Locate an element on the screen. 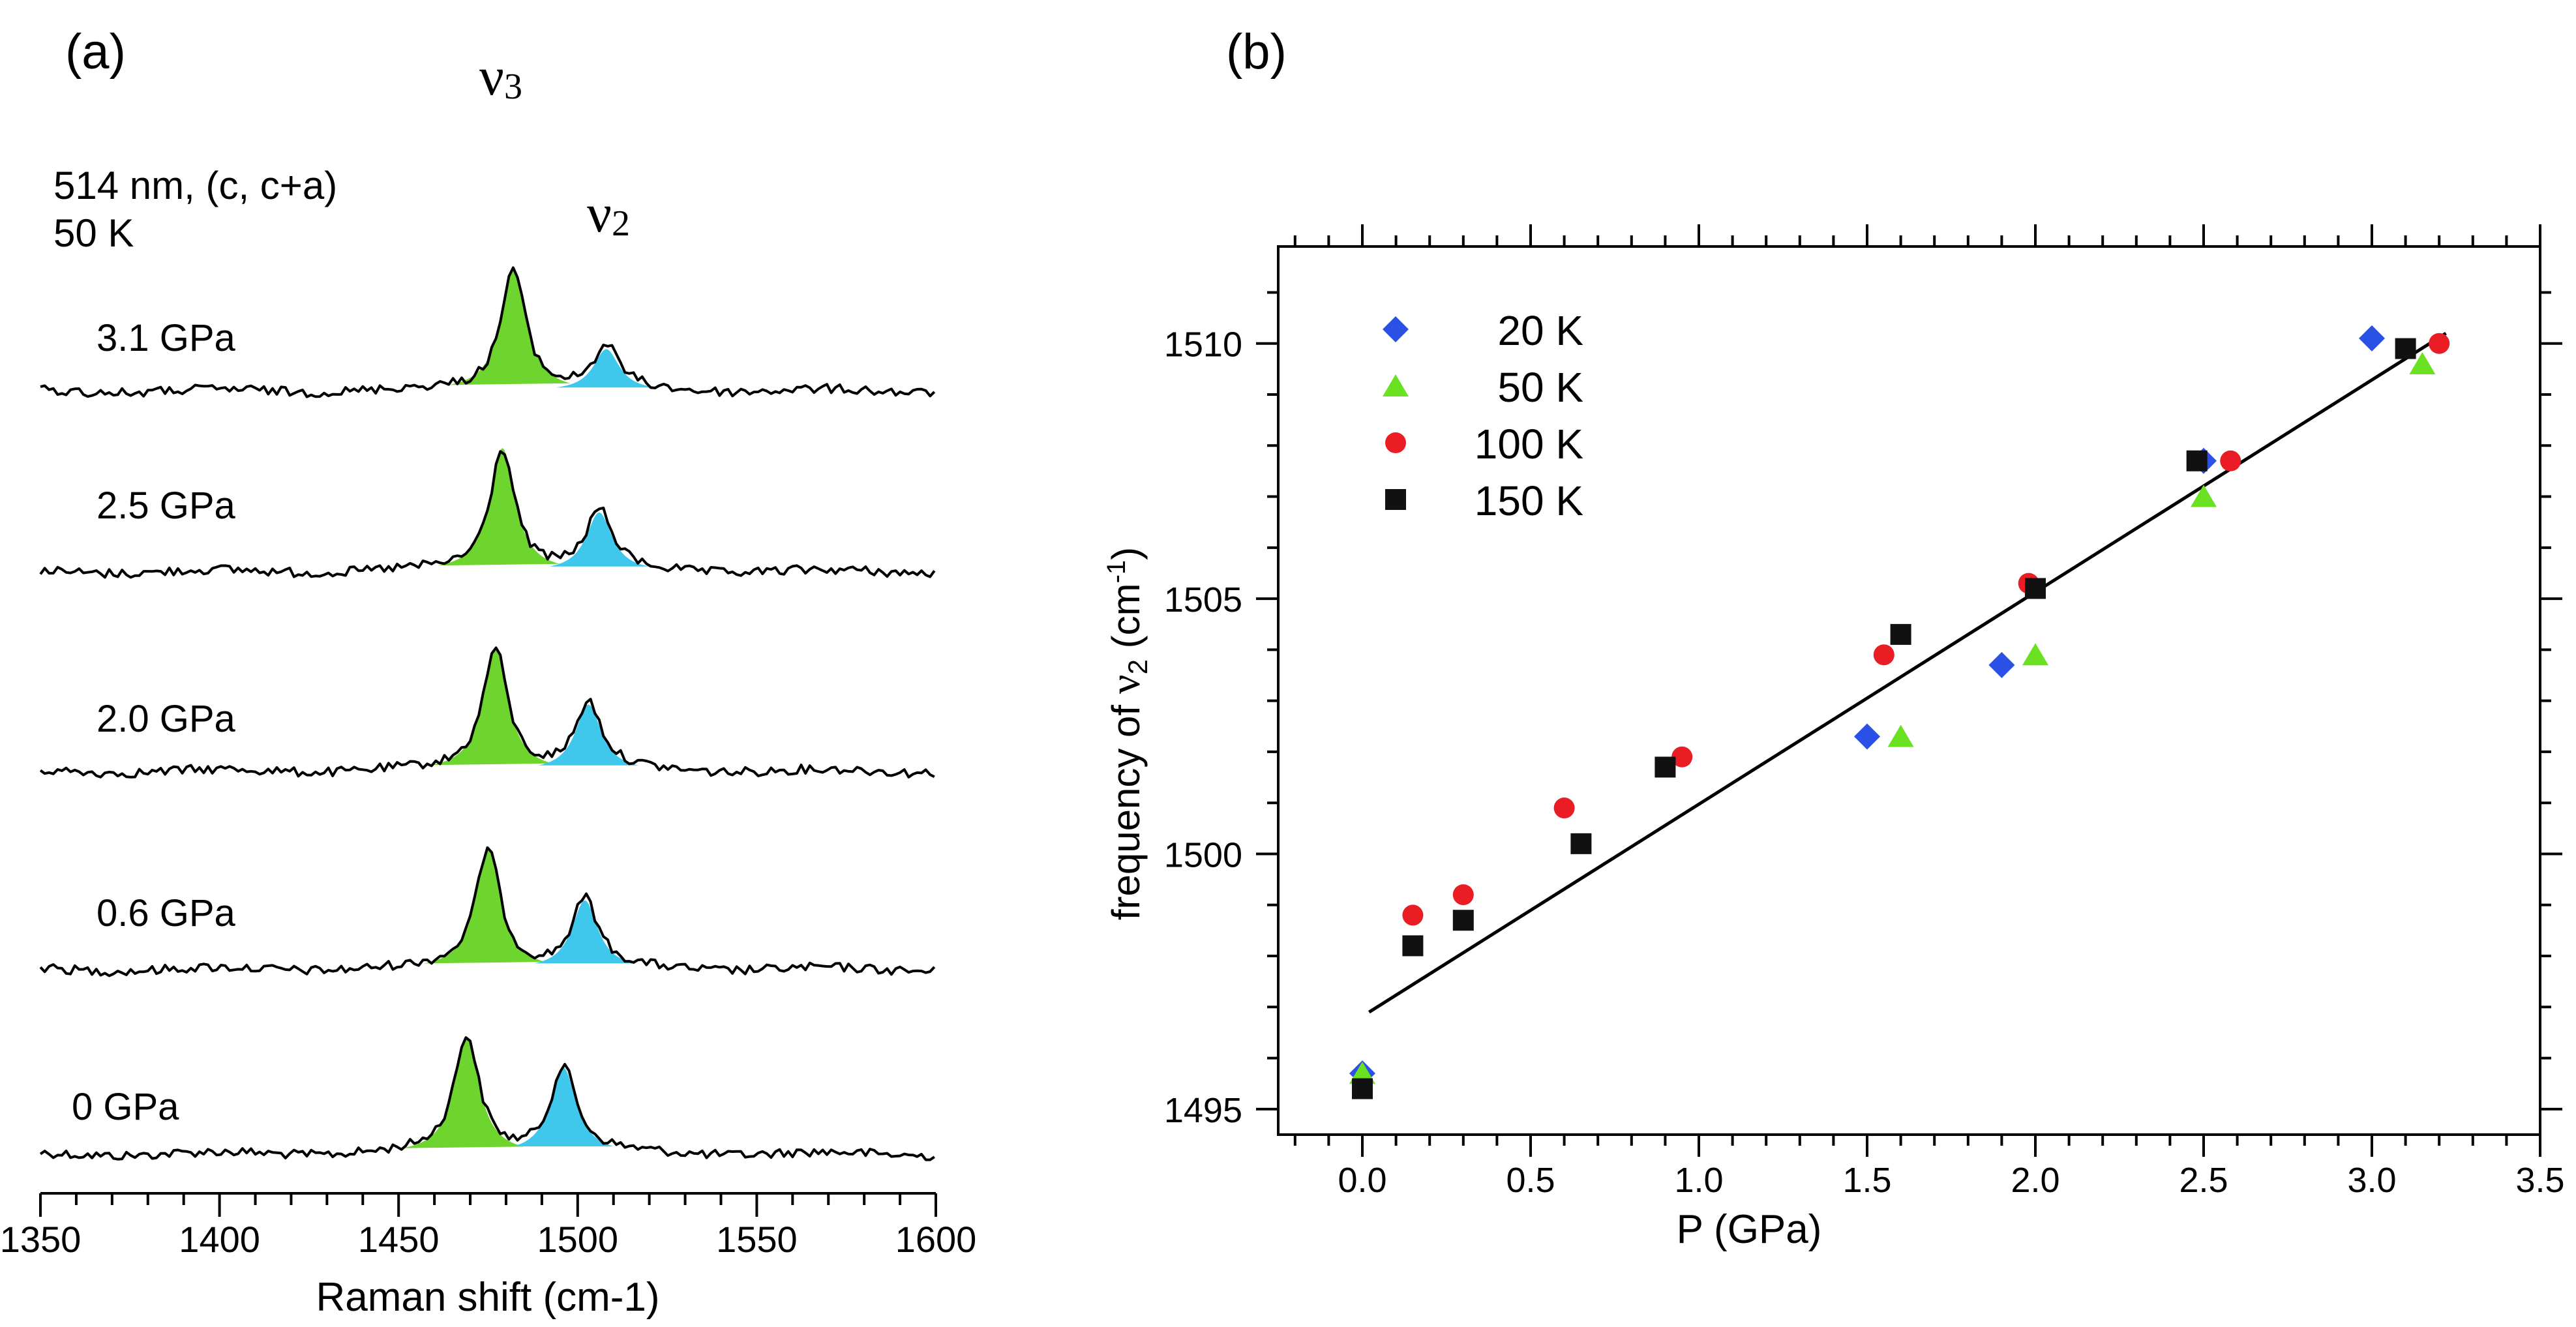  peak-label-v2: ν2 is located at coordinates (608, 213).